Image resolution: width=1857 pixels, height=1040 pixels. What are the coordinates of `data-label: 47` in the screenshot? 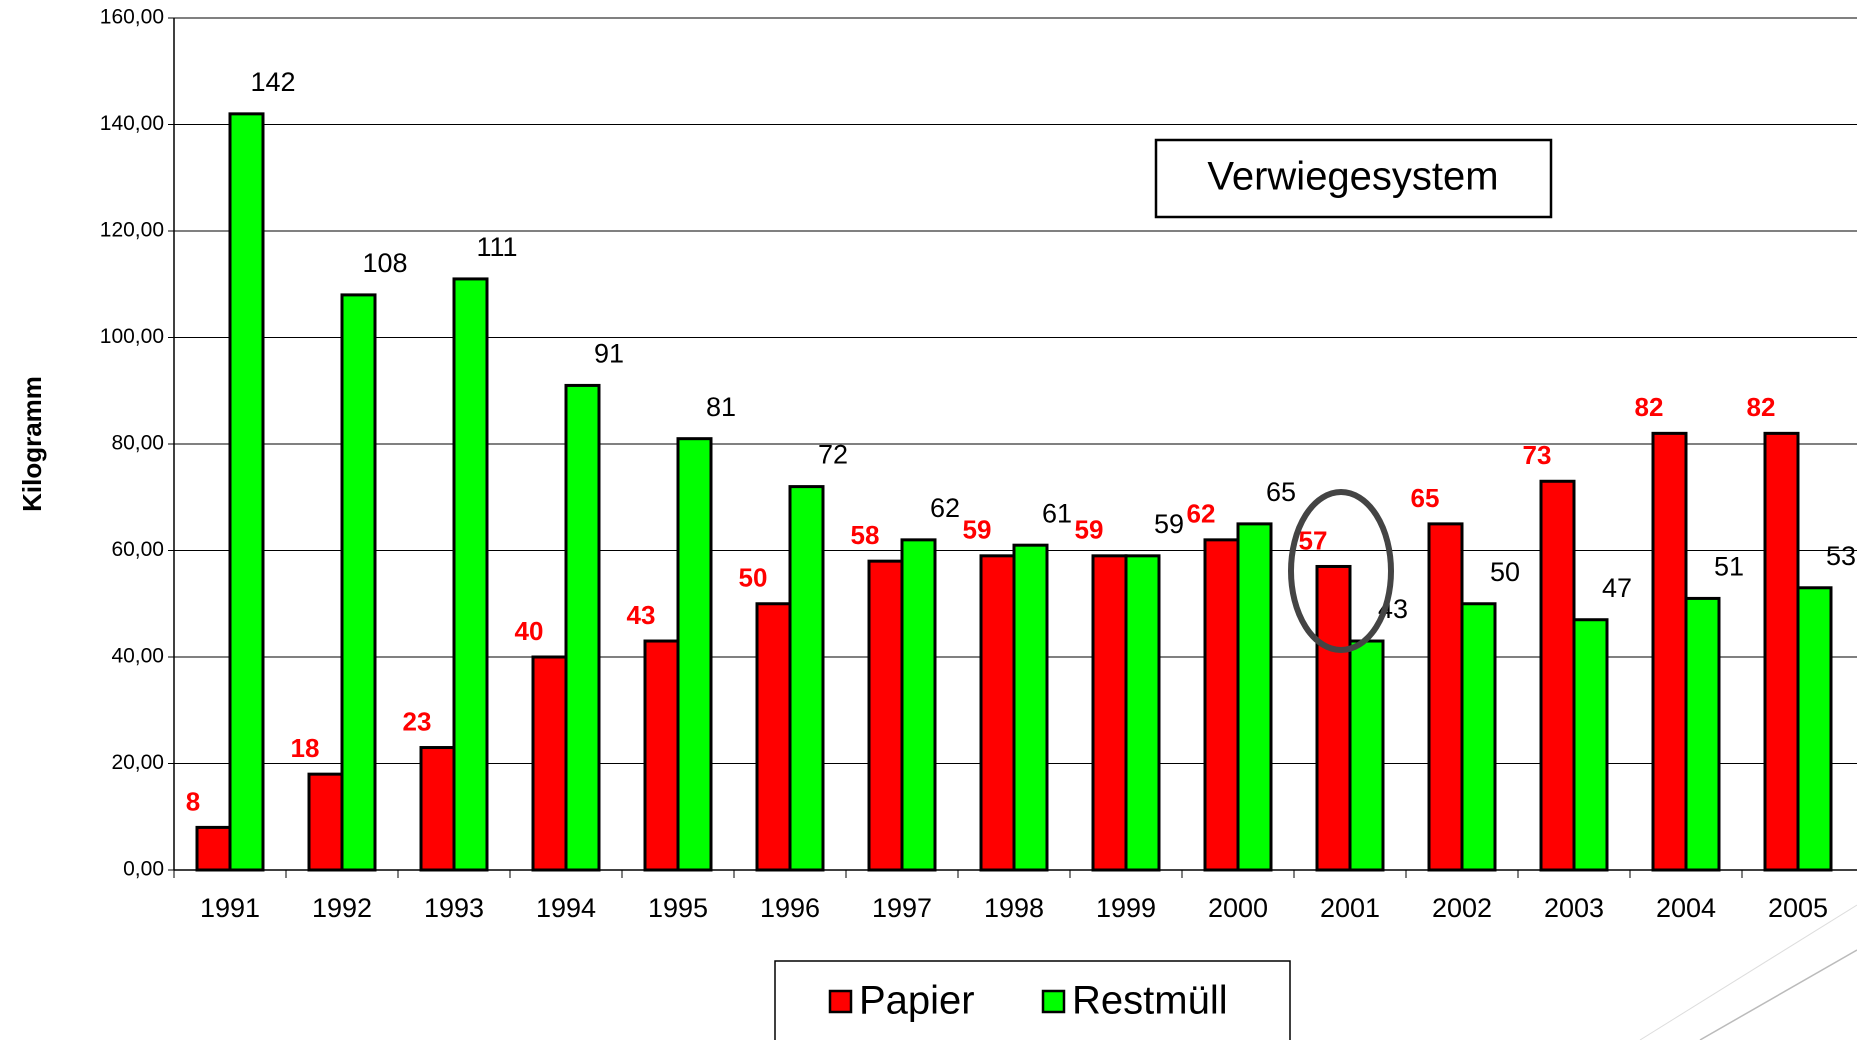 It's located at (1617, 588).